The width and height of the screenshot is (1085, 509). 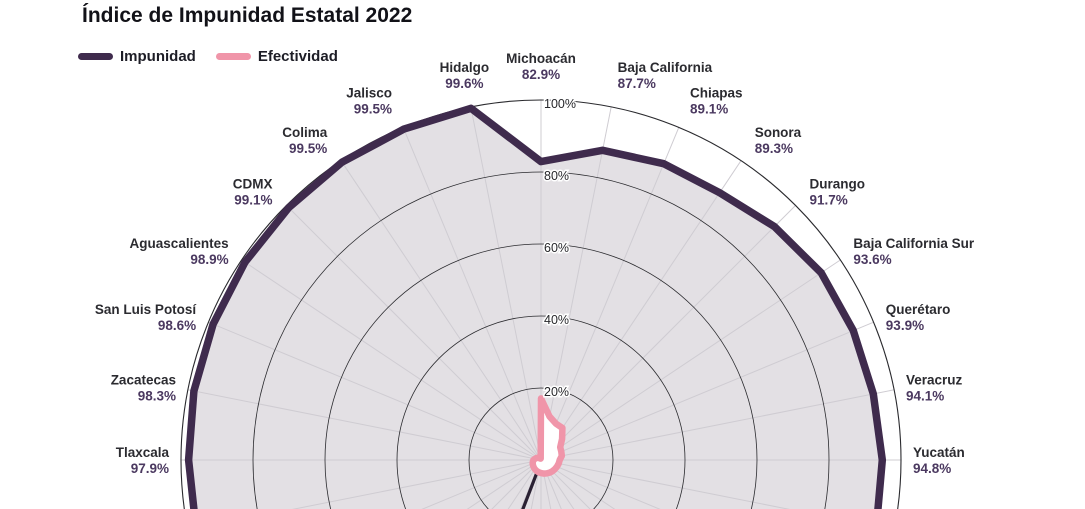 What do you see at coordinates (547, 436) in the screenshot?
I see `efectividad-line` at bounding box center [547, 436].